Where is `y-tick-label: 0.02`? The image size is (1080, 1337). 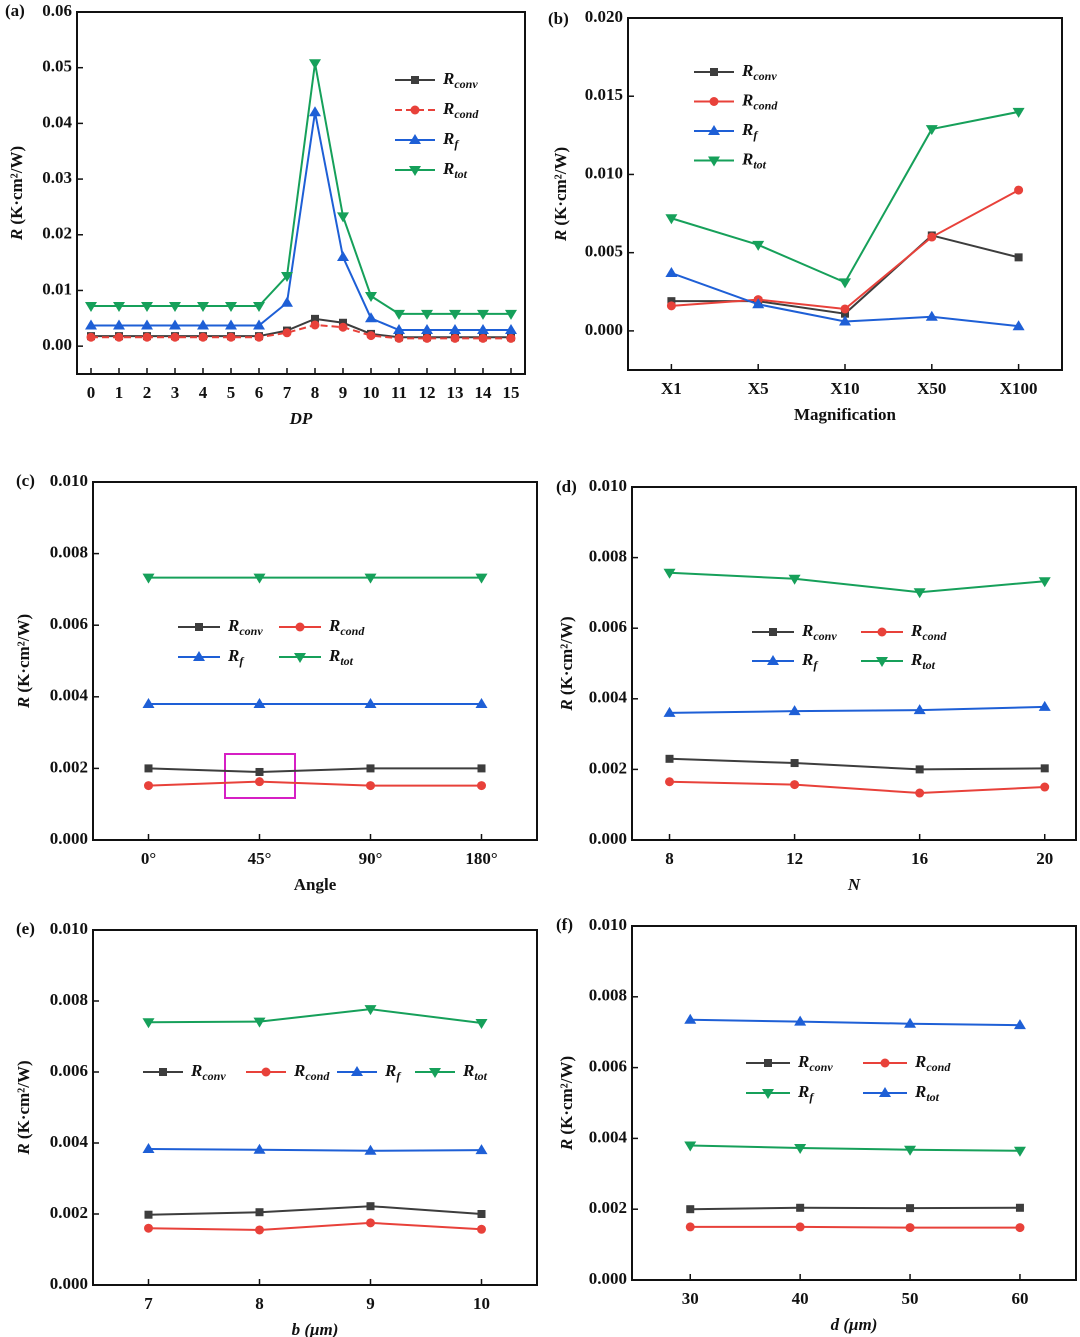 y-tick-label: 0.02 is located at coordinates (57, 233).